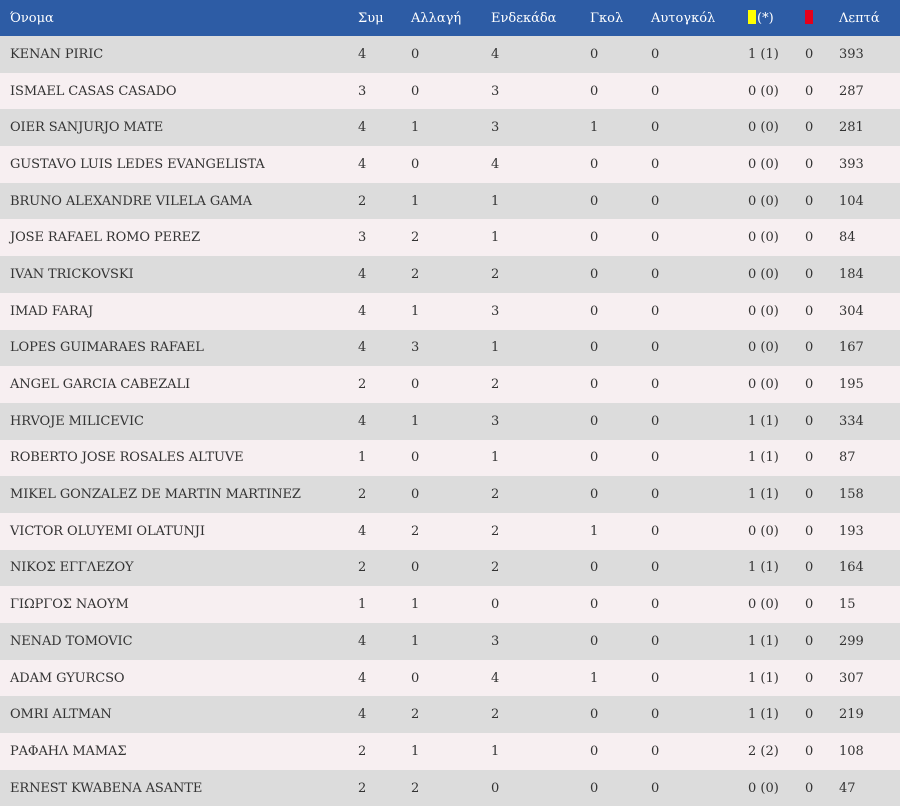  Describe the element at coordinates (851, 91) in the screenshot. I see `minutes-cell: 287` at that location.